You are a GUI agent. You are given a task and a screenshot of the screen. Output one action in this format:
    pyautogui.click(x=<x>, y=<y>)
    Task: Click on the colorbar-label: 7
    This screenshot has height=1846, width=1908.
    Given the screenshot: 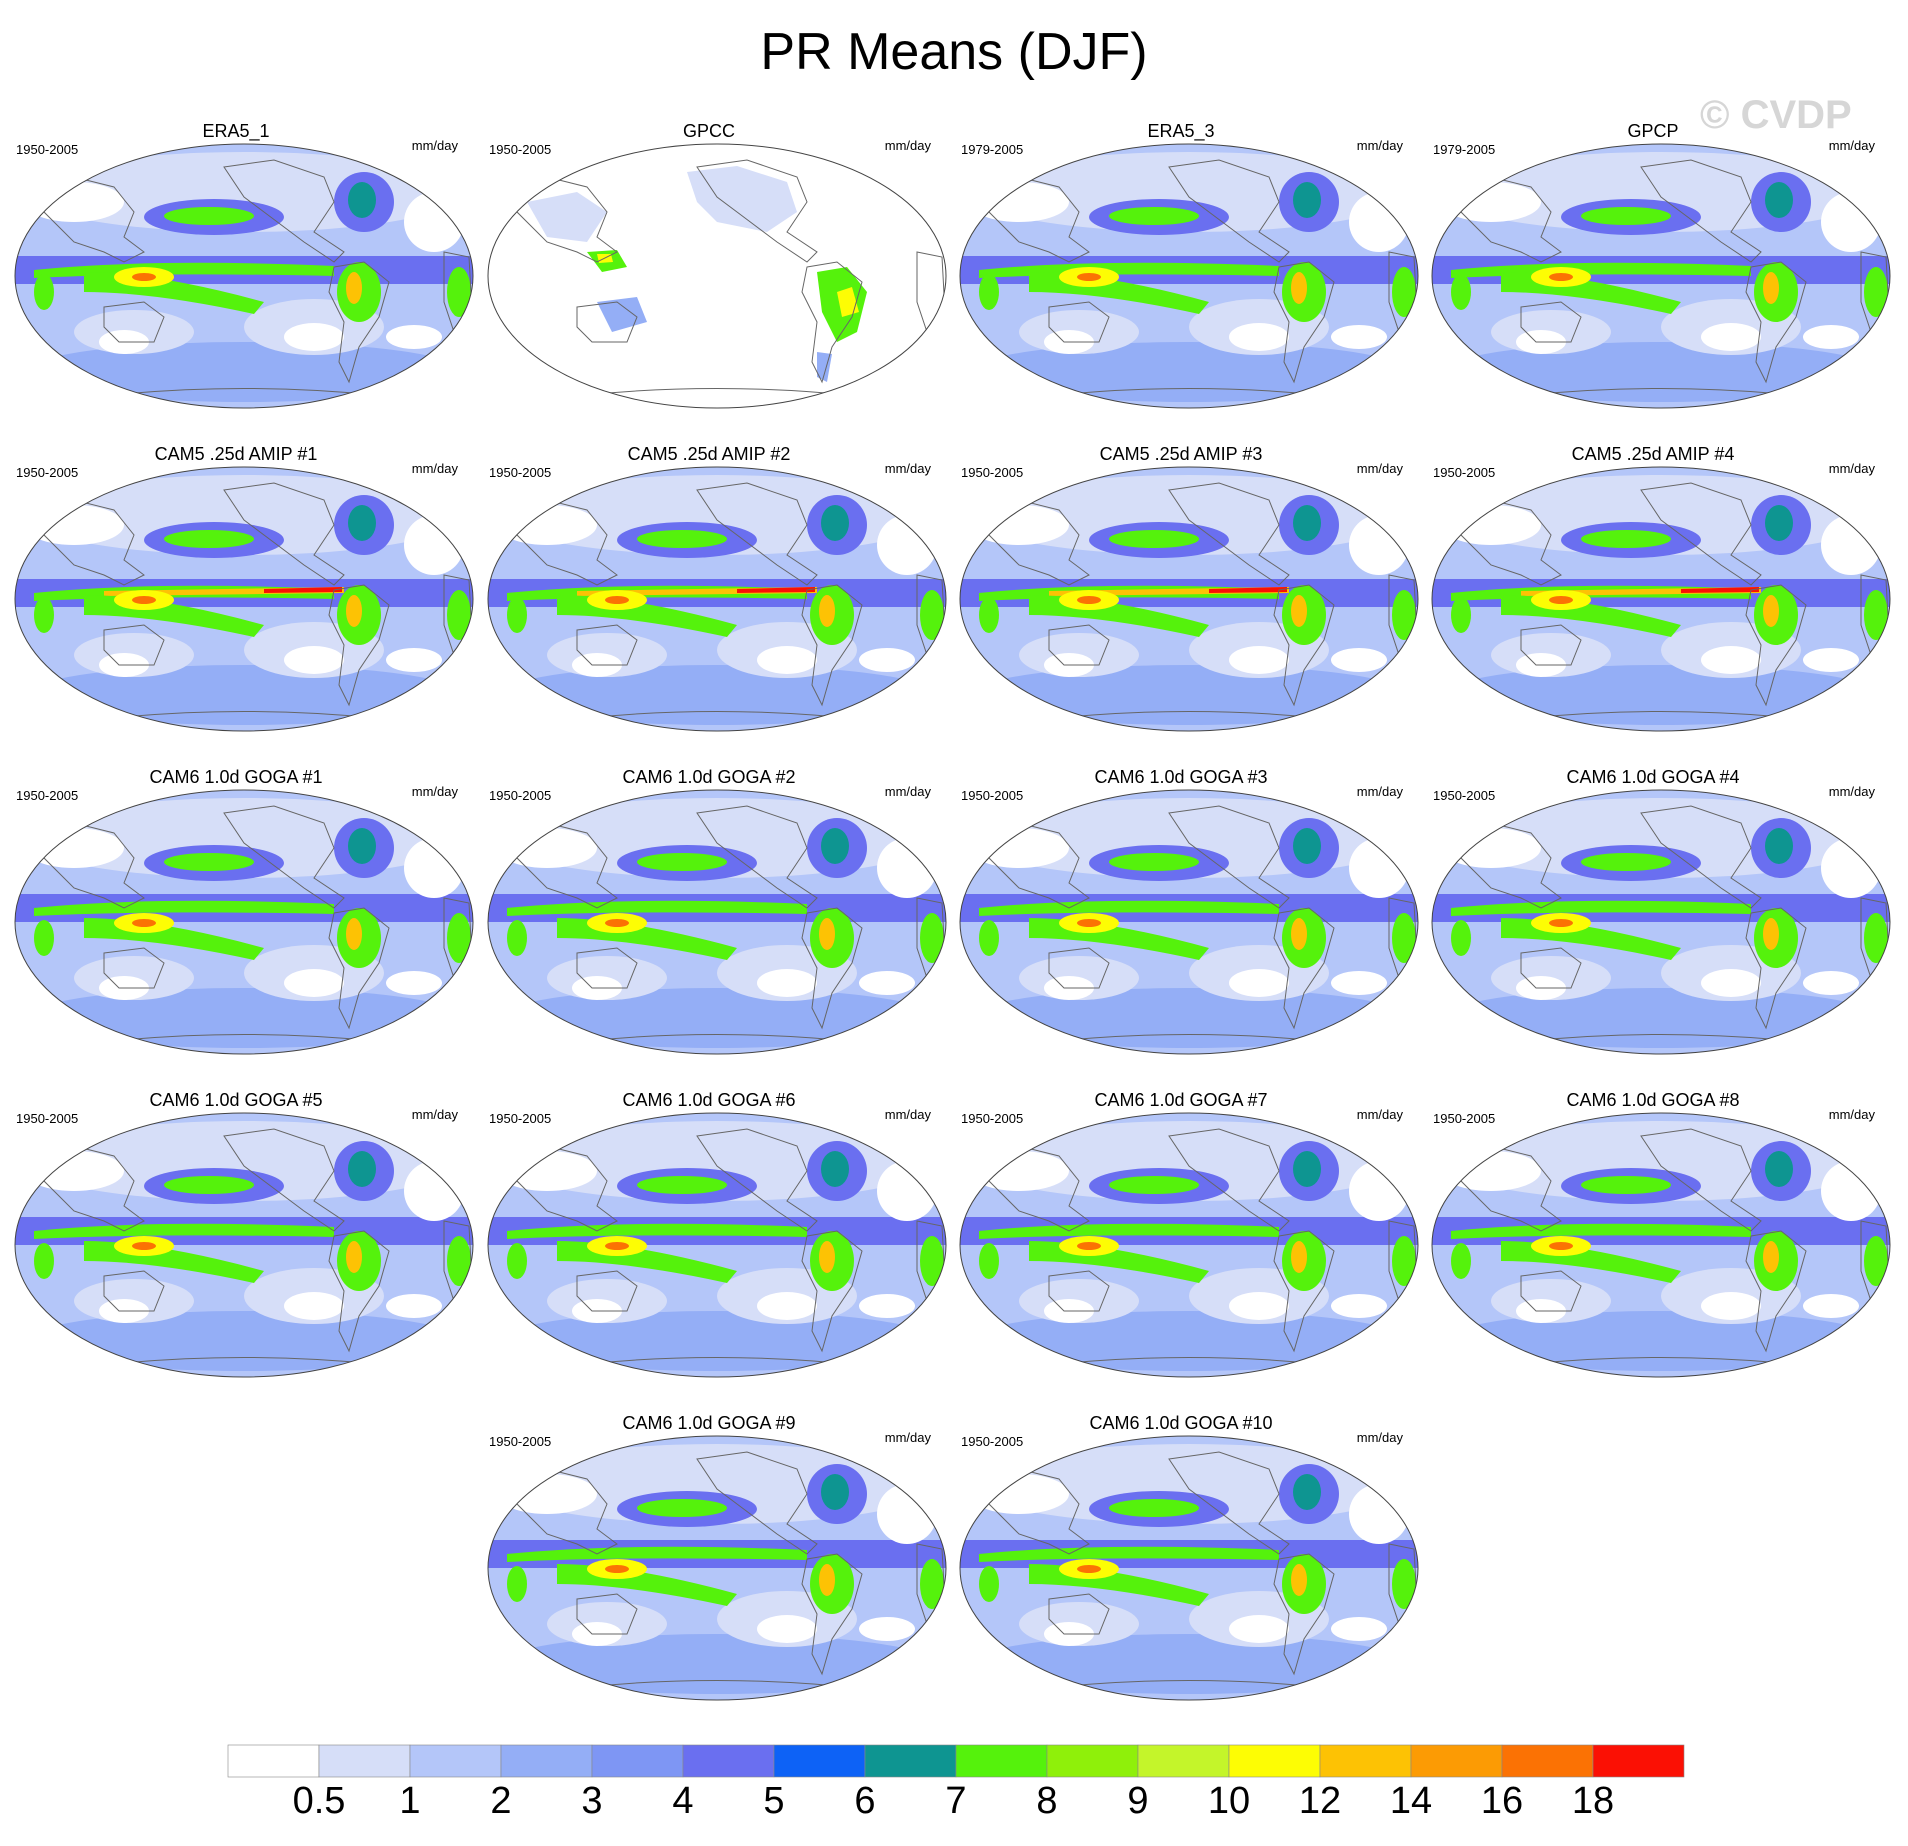 What is the action you would take?
    pyautogui.click(x=955, y=1801)
    